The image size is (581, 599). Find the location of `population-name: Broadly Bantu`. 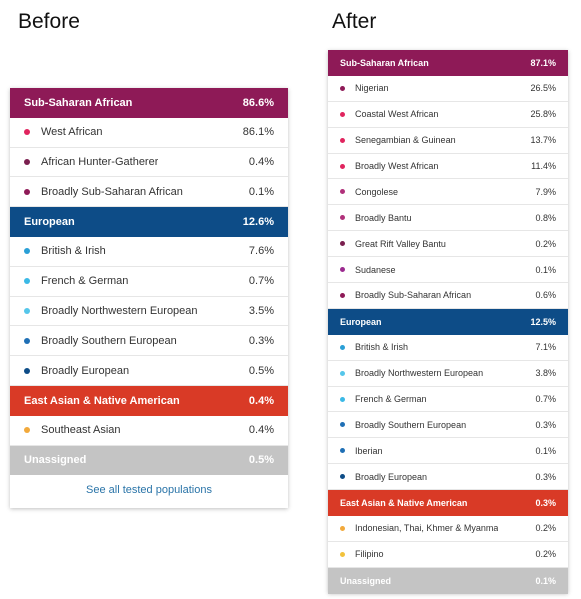

population-name: Broadly Bantu is located at coordinates (383, 217).